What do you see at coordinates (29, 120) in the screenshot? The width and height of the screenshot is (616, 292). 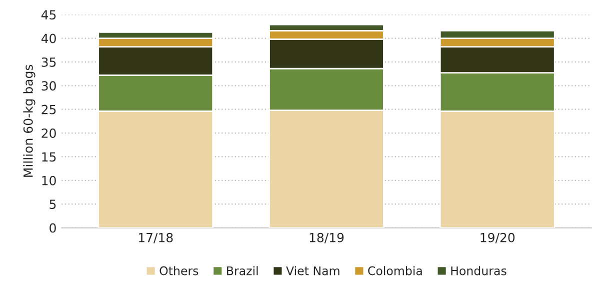 I see `y-axis-title: Million 60-kg bags` at bounding box center [29, 120].